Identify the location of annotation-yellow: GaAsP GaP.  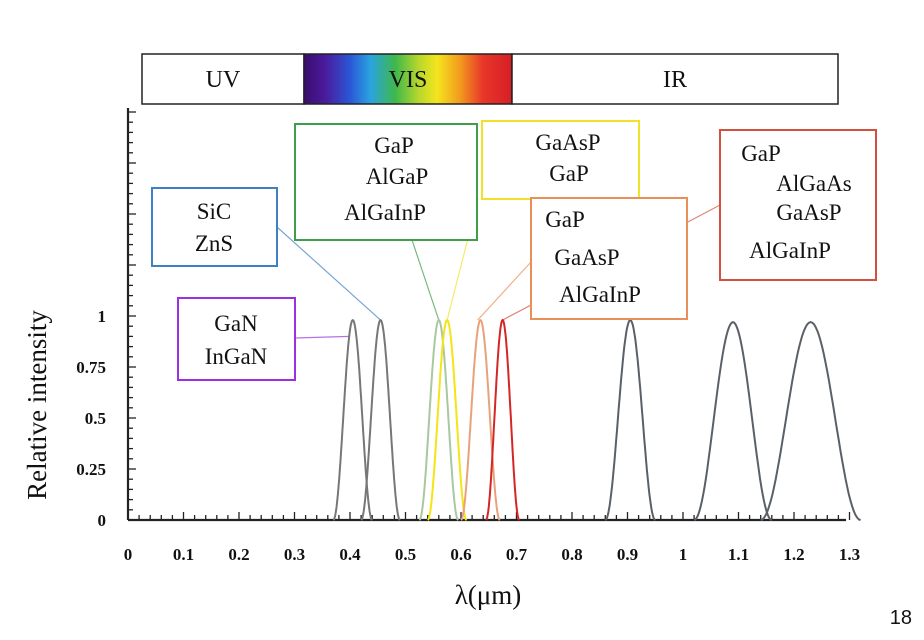
(560, 160).